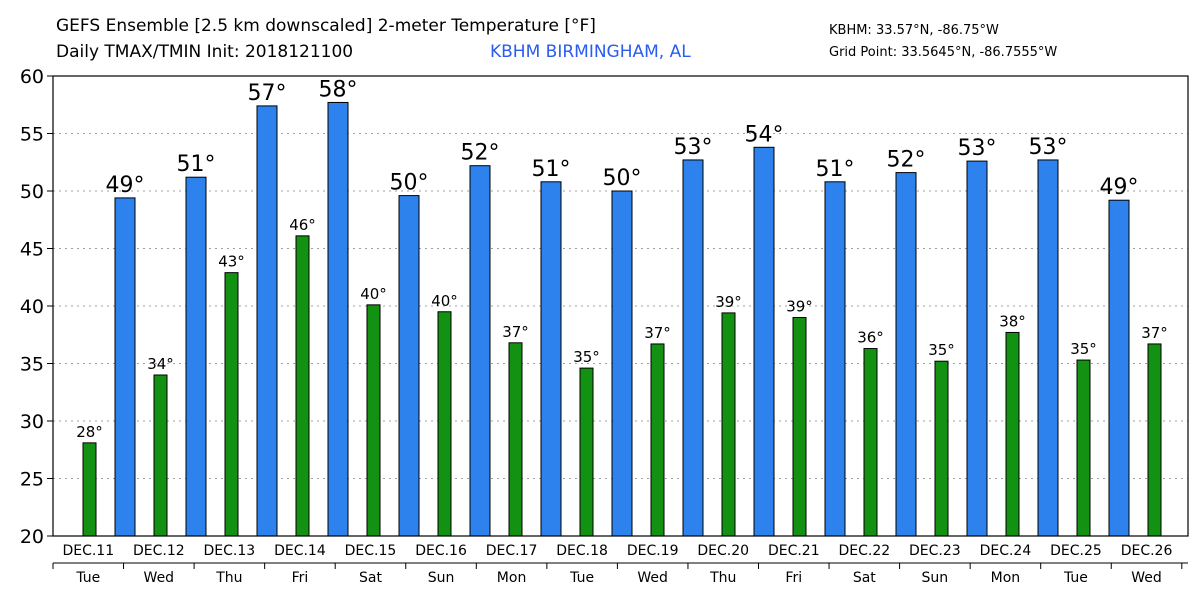  What do you see at coordinates (943, 52) in the screenshot?
I see `grid-point-coordinates: Grid Point: 33.5645°N, -86.7555°W` at bounding box center [943, 52].